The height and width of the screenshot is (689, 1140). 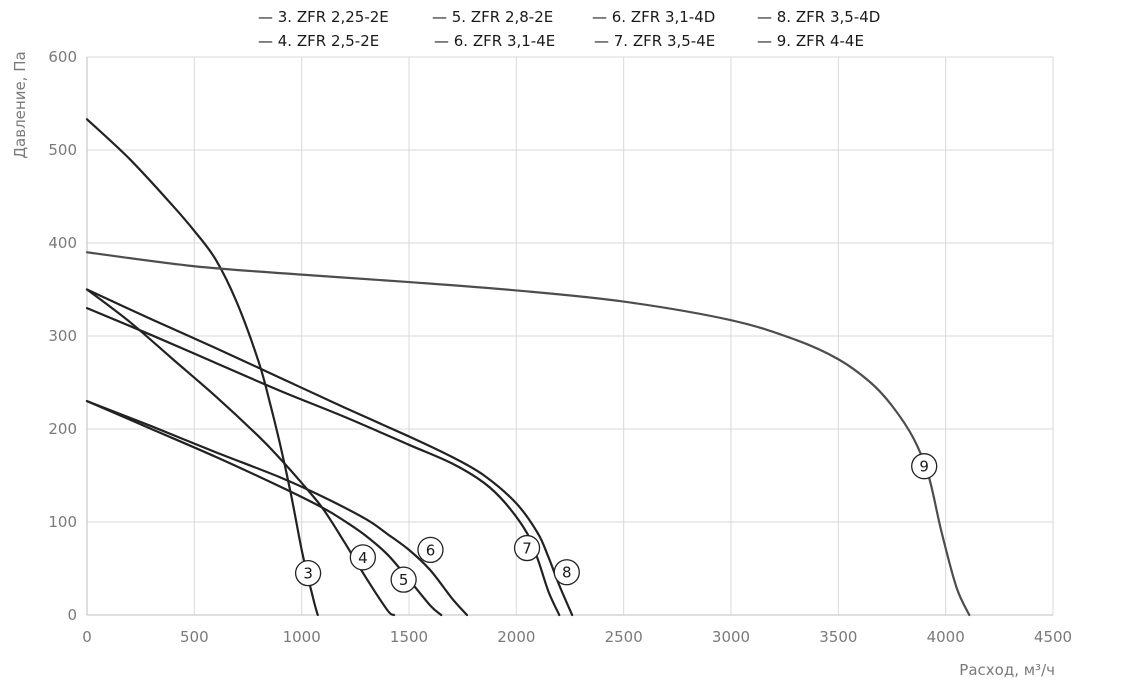 What do you see at coordinates (62, 150) in the screenshot?
I see `y-tick-label: 500` at bounding box center [62, 150].